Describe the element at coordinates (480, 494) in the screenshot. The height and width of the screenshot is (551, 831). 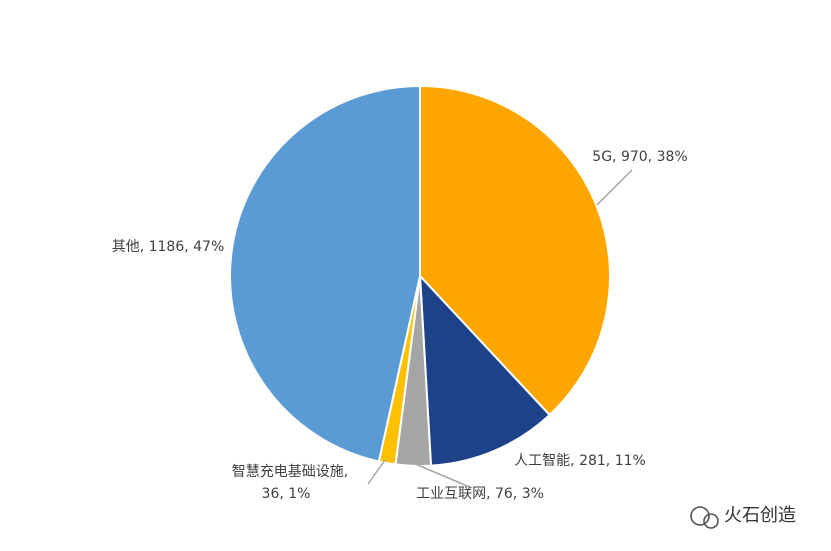
I see `data-label: 工业互联网, 76, 3%` at that location.